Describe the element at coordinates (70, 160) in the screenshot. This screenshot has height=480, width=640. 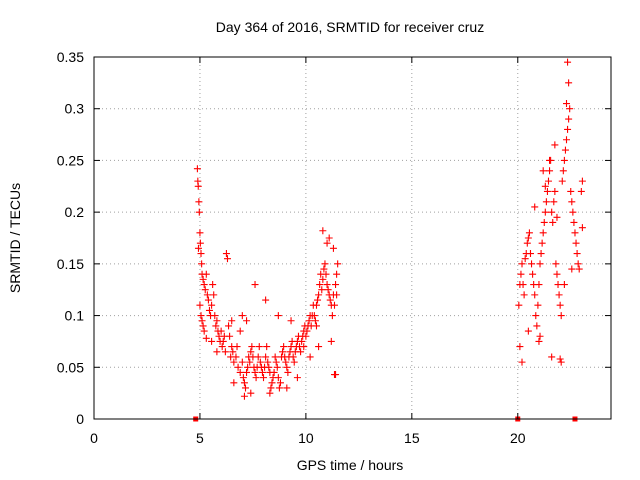
I see `y-tick-label: 0.25` at that location.